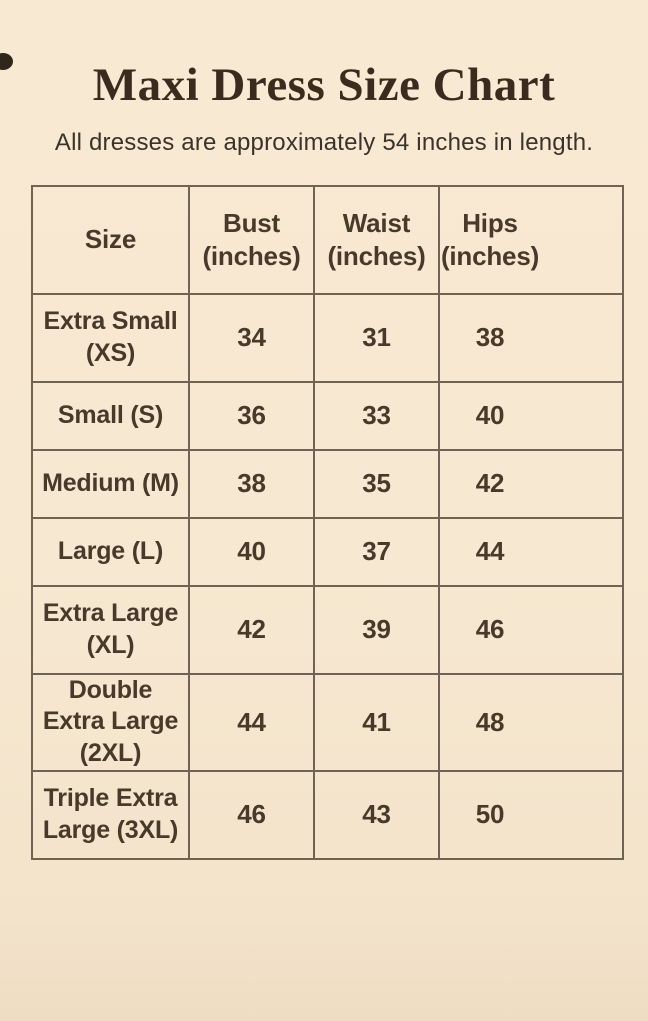  Describe the element at coordinates (110, 337) in the screenshot. I see `size-label: Extra Small (XS)` at that location.